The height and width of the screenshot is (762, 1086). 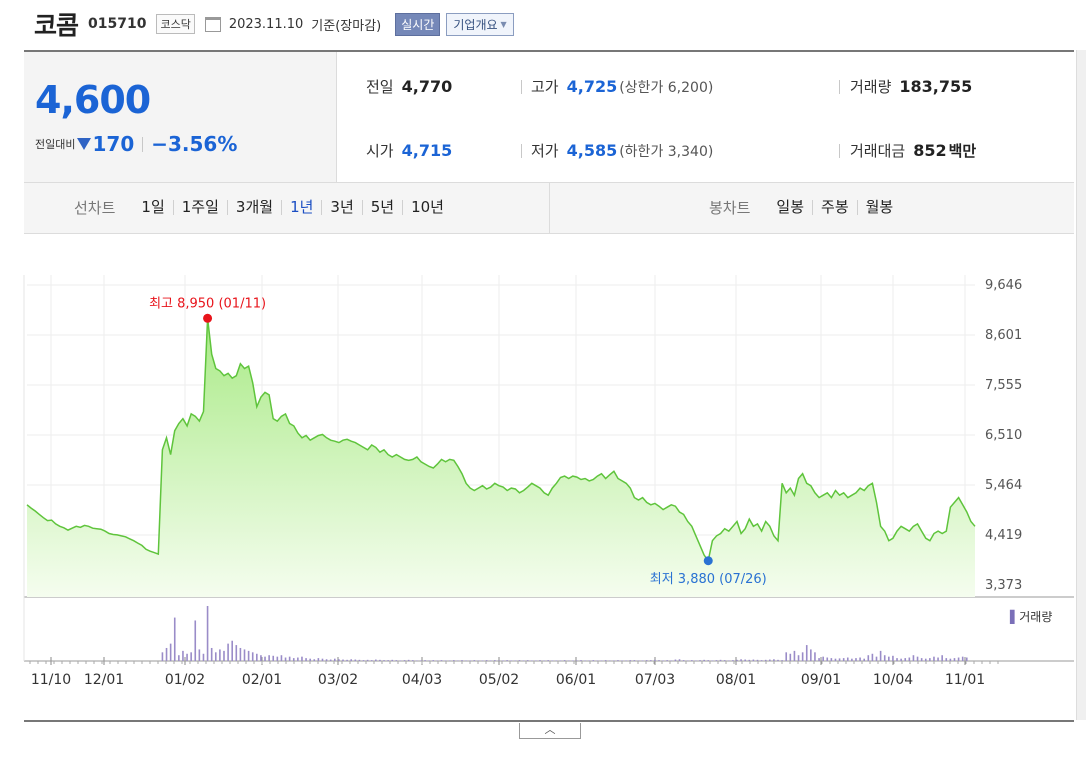 I want to click on quote-basis: 기준(장마감), so click(x=346, y=26).